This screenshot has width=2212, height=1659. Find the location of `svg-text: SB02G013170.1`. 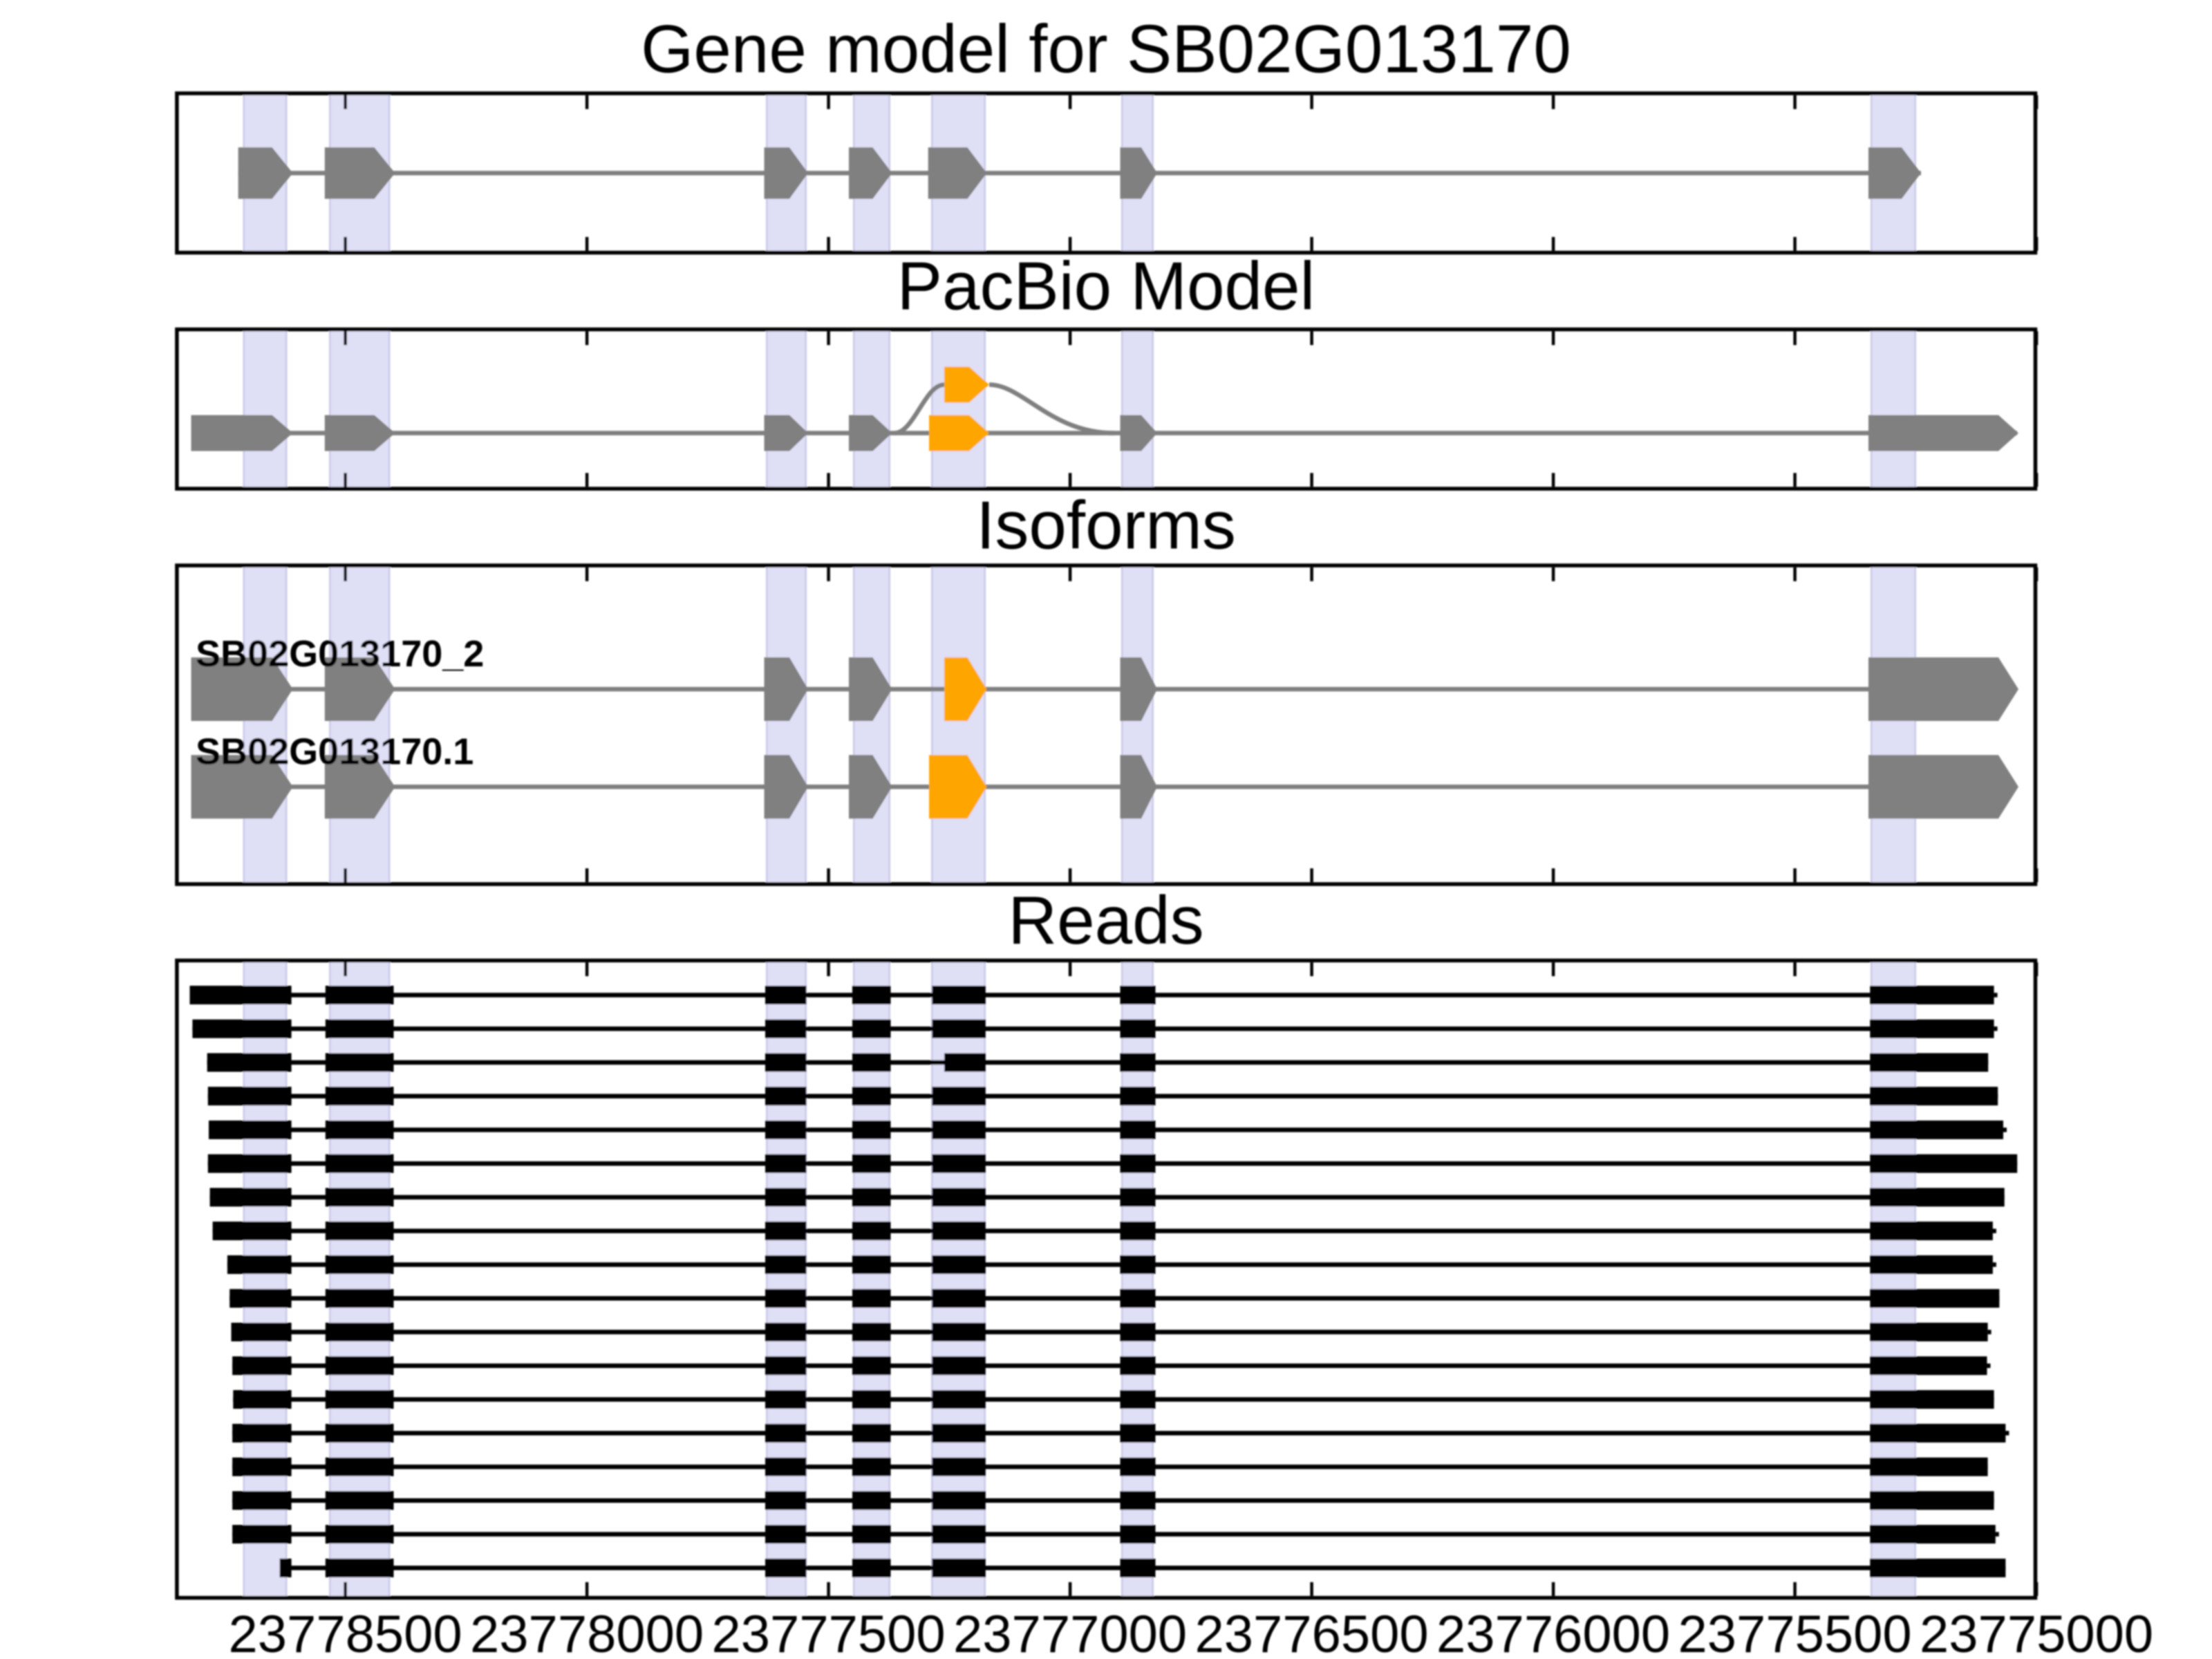

svg-text: SB02G013170.1 is located at coordinates (335, 751).